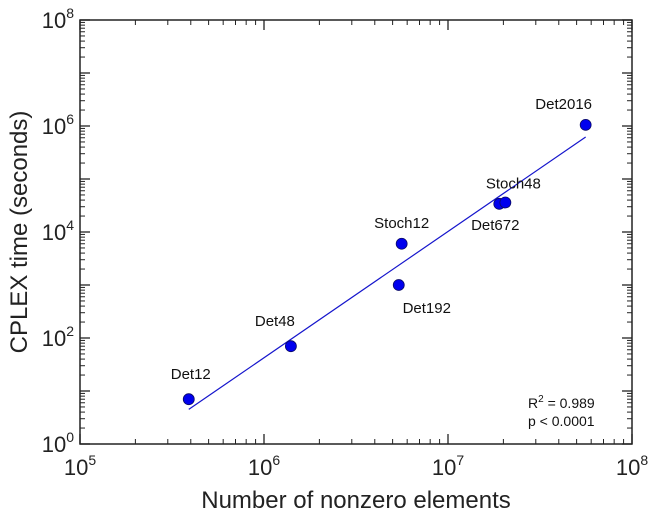 The image size is (665, 523). What do you see at coordinates (70, 119) in the screenshot?
I see `y-tick-exponent: 6` at bounding box center [70, 119].